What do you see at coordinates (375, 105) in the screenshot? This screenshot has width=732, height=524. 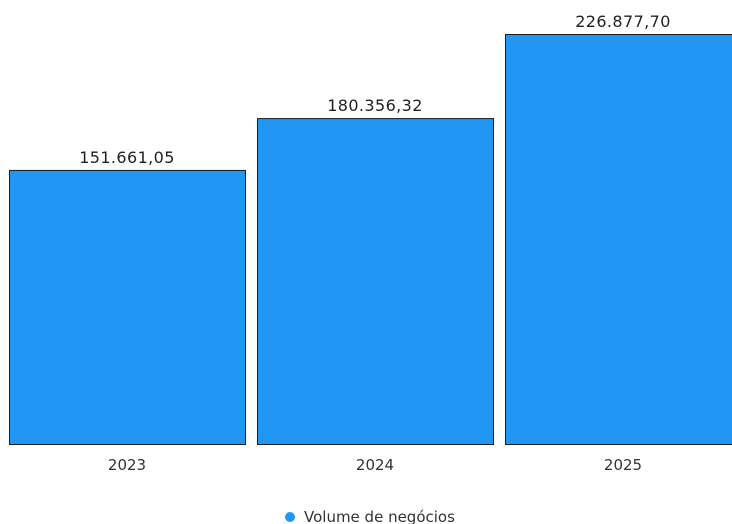 I see `value-label-2024: 180.356,32` at bounding box center [375, 105].